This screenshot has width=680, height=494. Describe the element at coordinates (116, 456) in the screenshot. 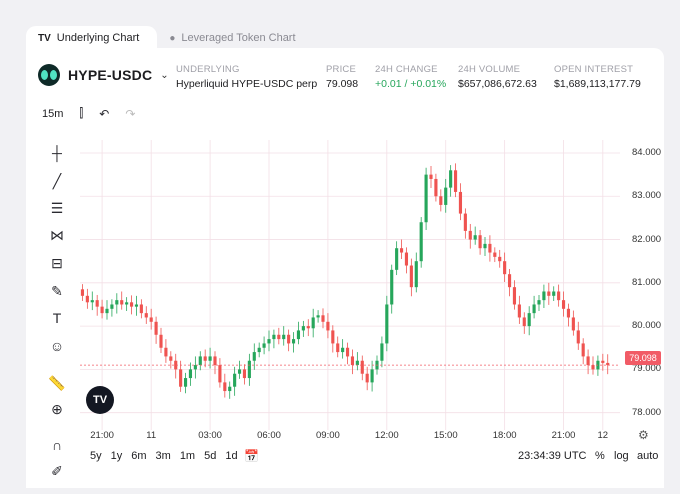

I see `timeframe-1y: 1y` at that location.